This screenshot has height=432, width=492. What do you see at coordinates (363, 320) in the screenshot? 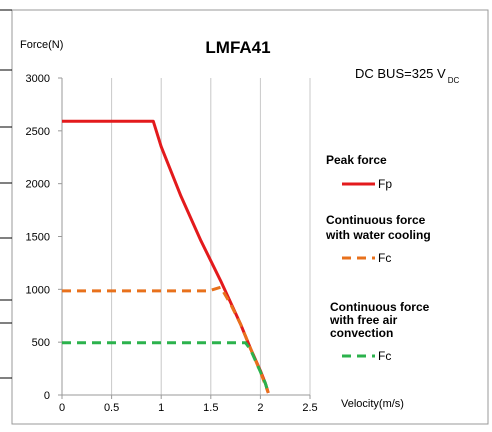
I see `legend-heading-air-line2: with free air` at bounding box center [363, 320].